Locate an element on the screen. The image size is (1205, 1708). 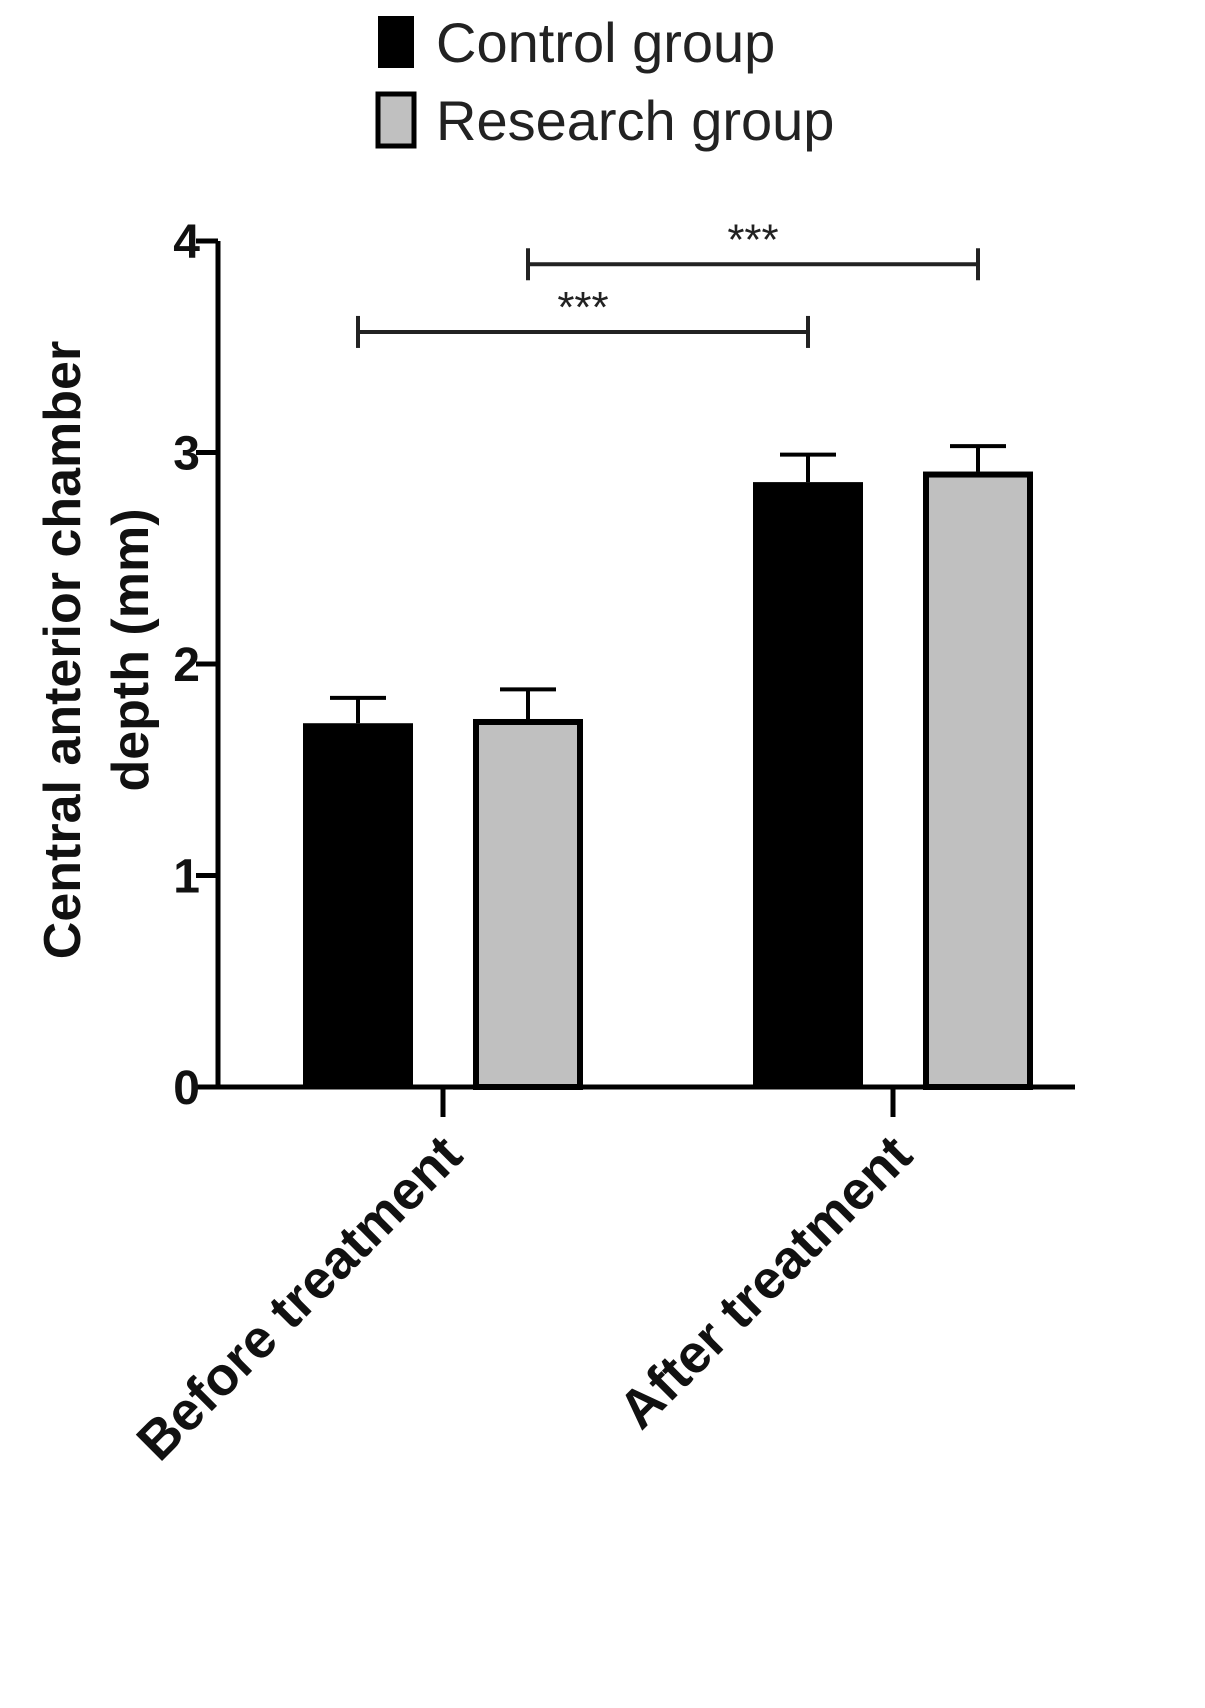
legend: Control group Research group is located at coordinates (604, 81).